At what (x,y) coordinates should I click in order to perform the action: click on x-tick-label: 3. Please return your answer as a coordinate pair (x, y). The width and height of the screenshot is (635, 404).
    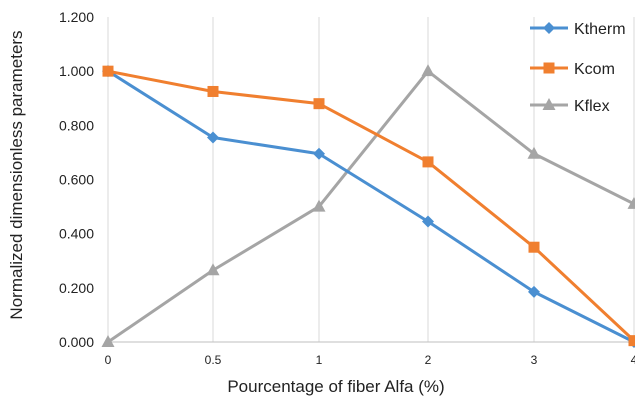
    Looking at the image, I should click on (534, 360).